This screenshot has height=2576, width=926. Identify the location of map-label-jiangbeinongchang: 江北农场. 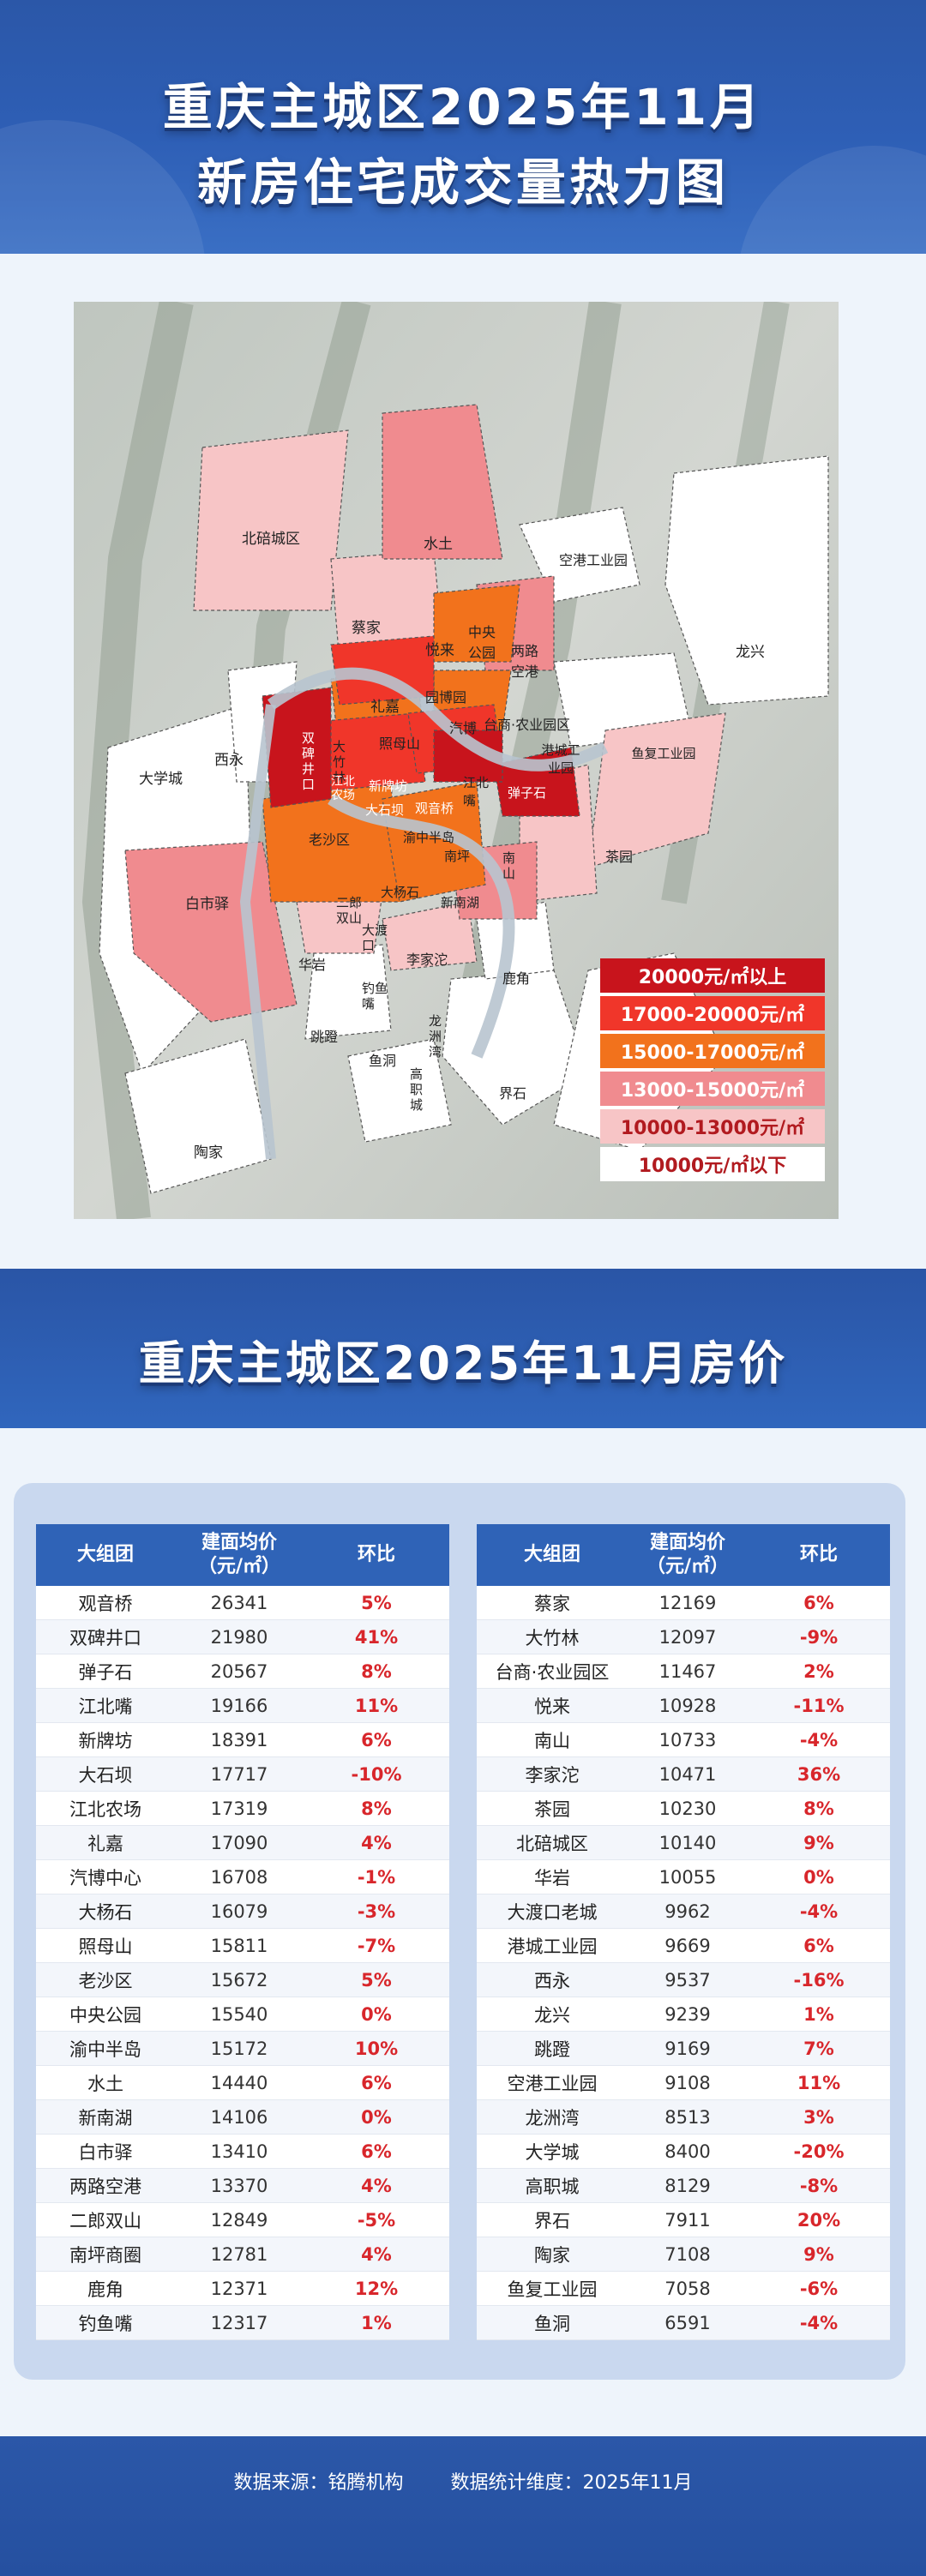
(343, 788).